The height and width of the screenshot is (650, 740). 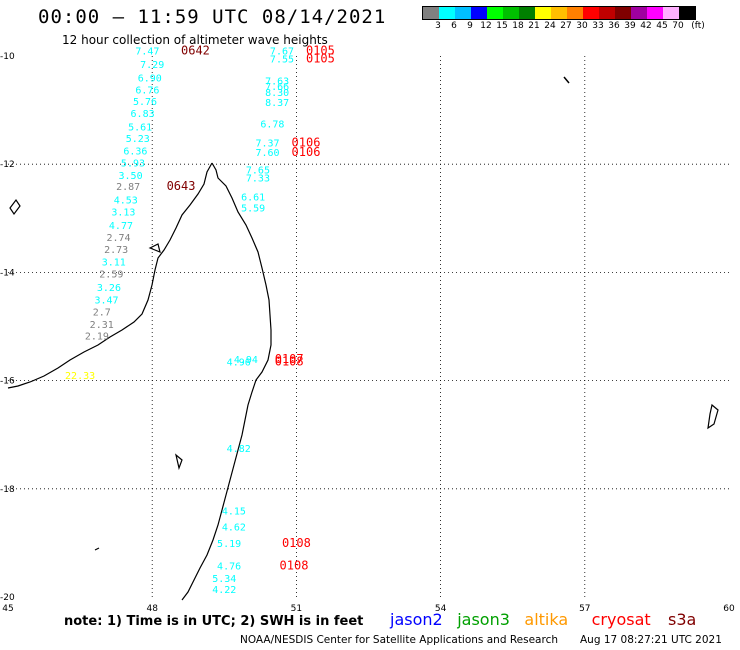 I want to click on generated-timestamp: Aug 17 08:27:21 UTC 2021, so click(x=651, y=640).